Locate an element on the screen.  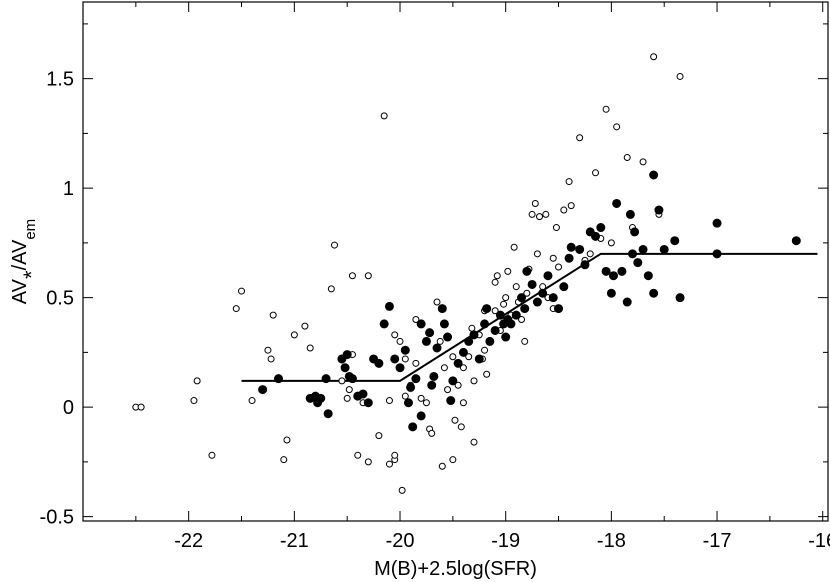
y-tick-label: 1.5 is located at coordinates (60, 80).